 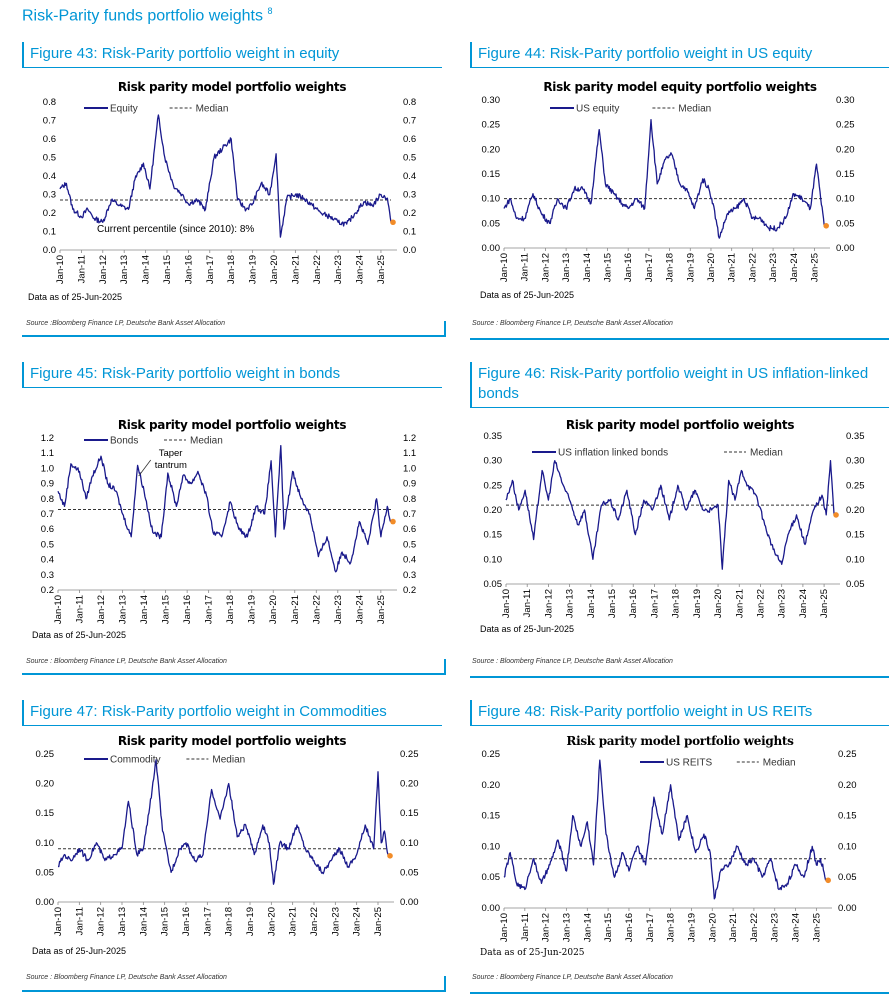 What do you see at coordinates (855, 535) in the screenshot?
I see `y-tick-label-right: 0.15` at bounding box center [855, 535].